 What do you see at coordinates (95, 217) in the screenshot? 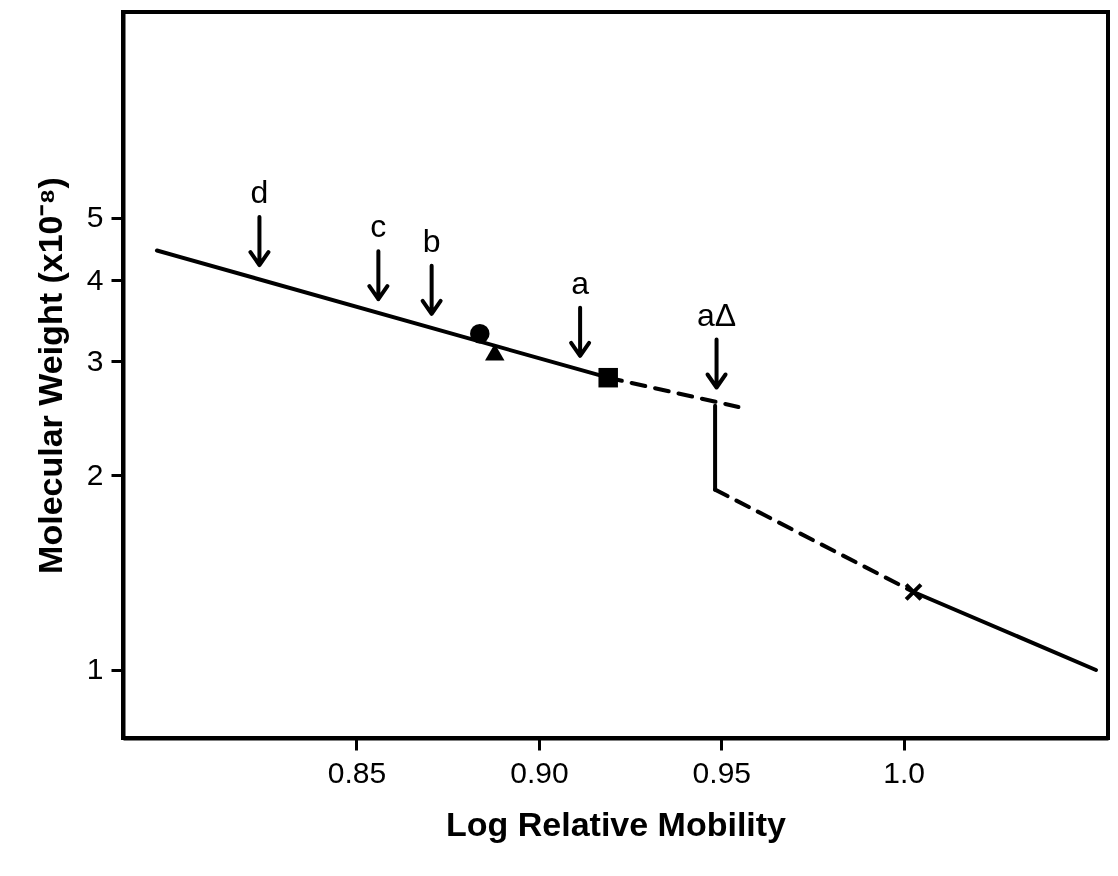
I see `y-tick-label: 5` at bounding box center [95, 217].